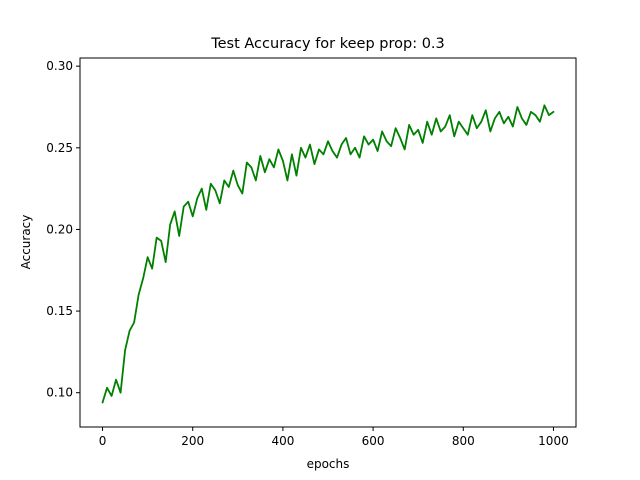  Describe the element at coordinates (373, 441) in the screenshot. I see `x-tick-label: 600` at that location.